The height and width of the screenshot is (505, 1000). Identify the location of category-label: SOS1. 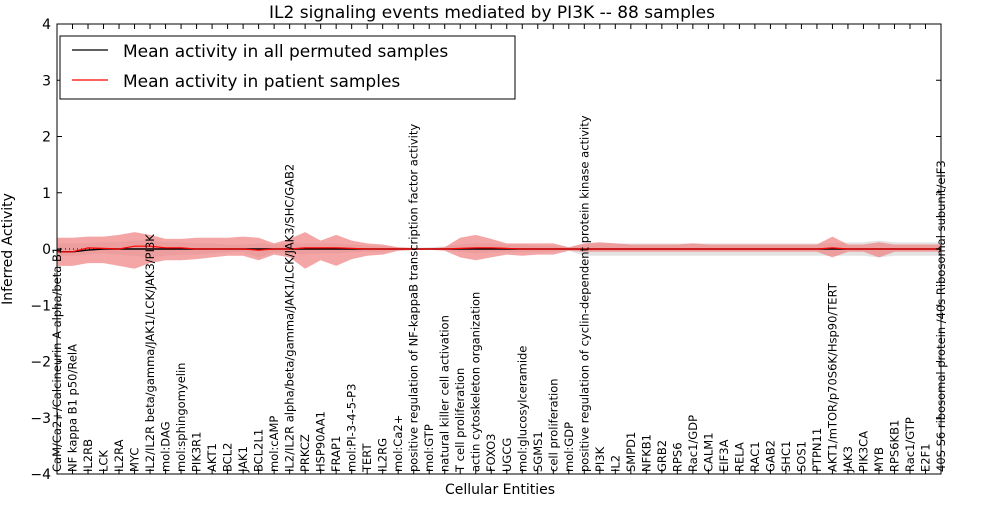
(801, 456).